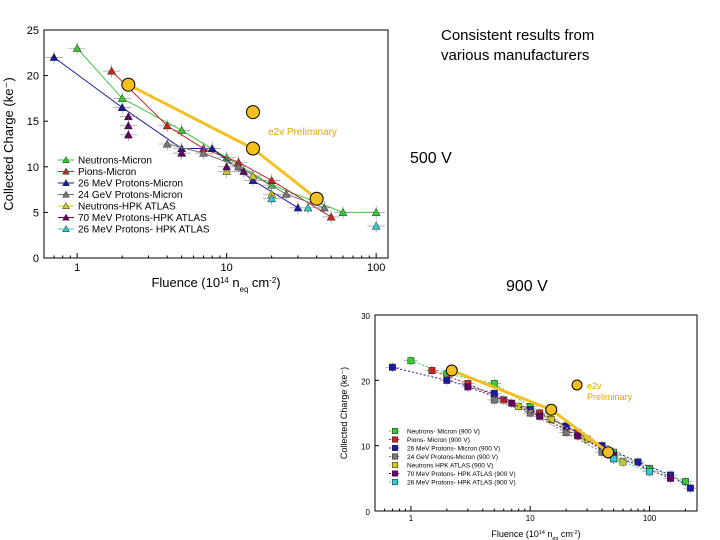 The height and width of the screenshot is (540, 720). What do you see at coordinates (461, 474) in the screenshot?
I see `legend-label: 70 MeV Protons- HPK ATLAS (900 V)` at bounding box center [461, 474].